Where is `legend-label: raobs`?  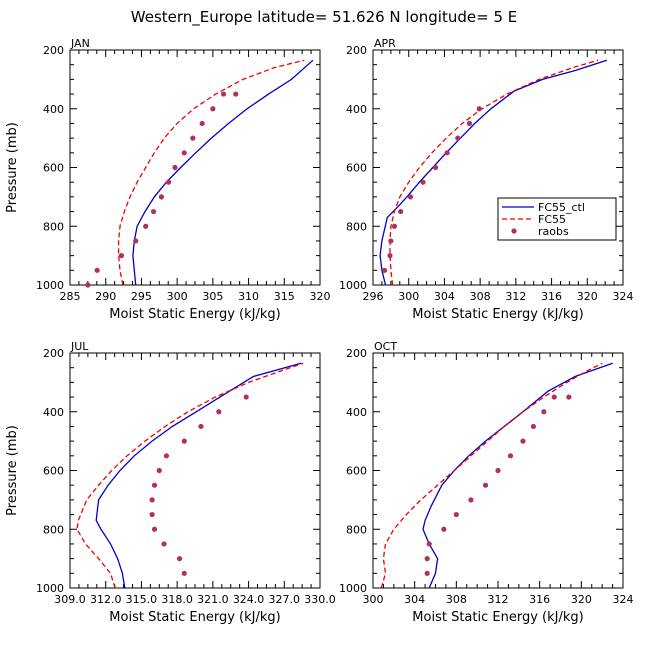 legend-label: raobs is located at coordinates (553, 231).